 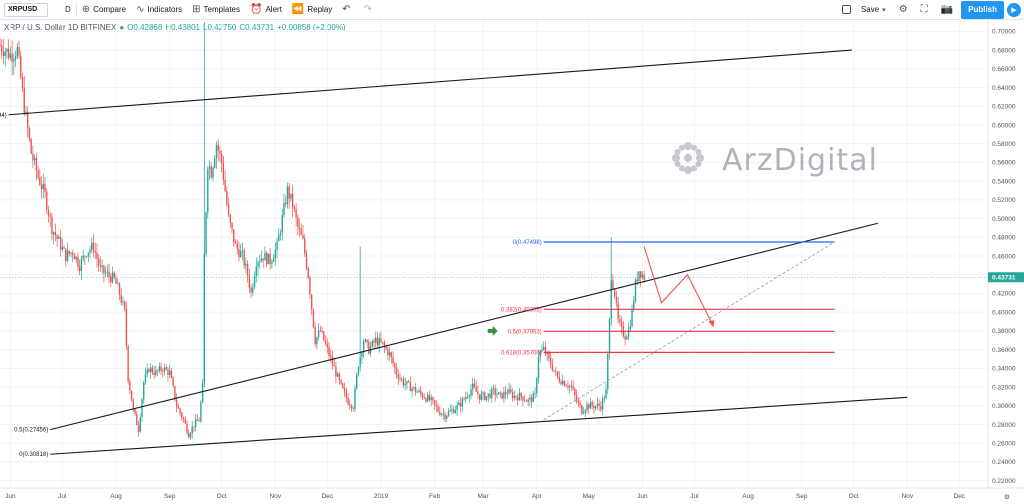 What do you see at coordinates (689, 331) in the screenshot?
I see `dashed-trend-line` at bounding box center [689, 331].